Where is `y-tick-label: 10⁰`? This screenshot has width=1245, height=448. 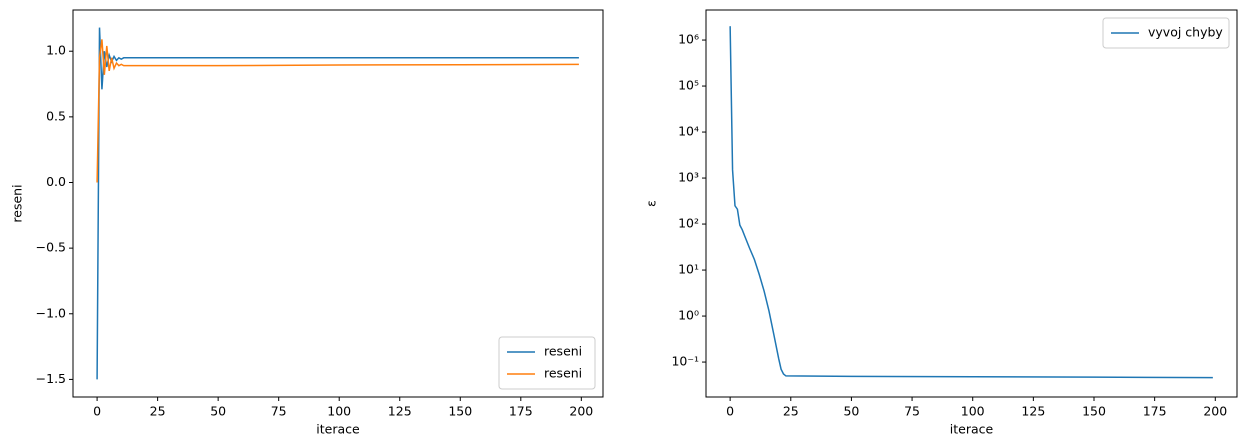
y-tick-label: 10⁰ is located at coordinates (688, 315).